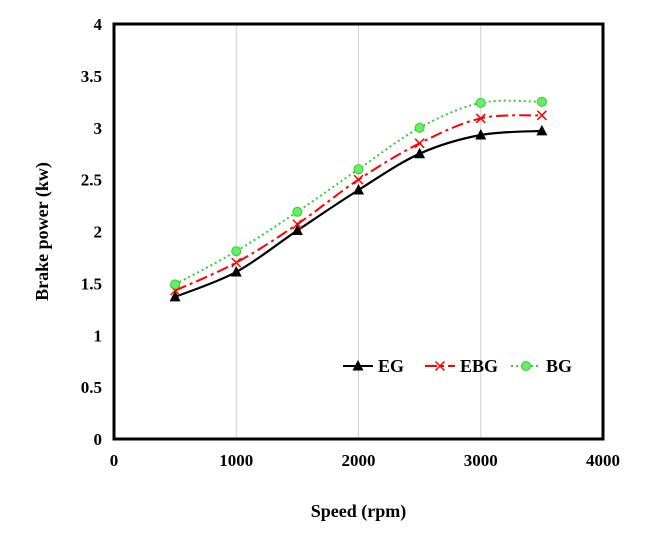  I want to click on y-axis-title: Brake power (kw), so click(42, 231).